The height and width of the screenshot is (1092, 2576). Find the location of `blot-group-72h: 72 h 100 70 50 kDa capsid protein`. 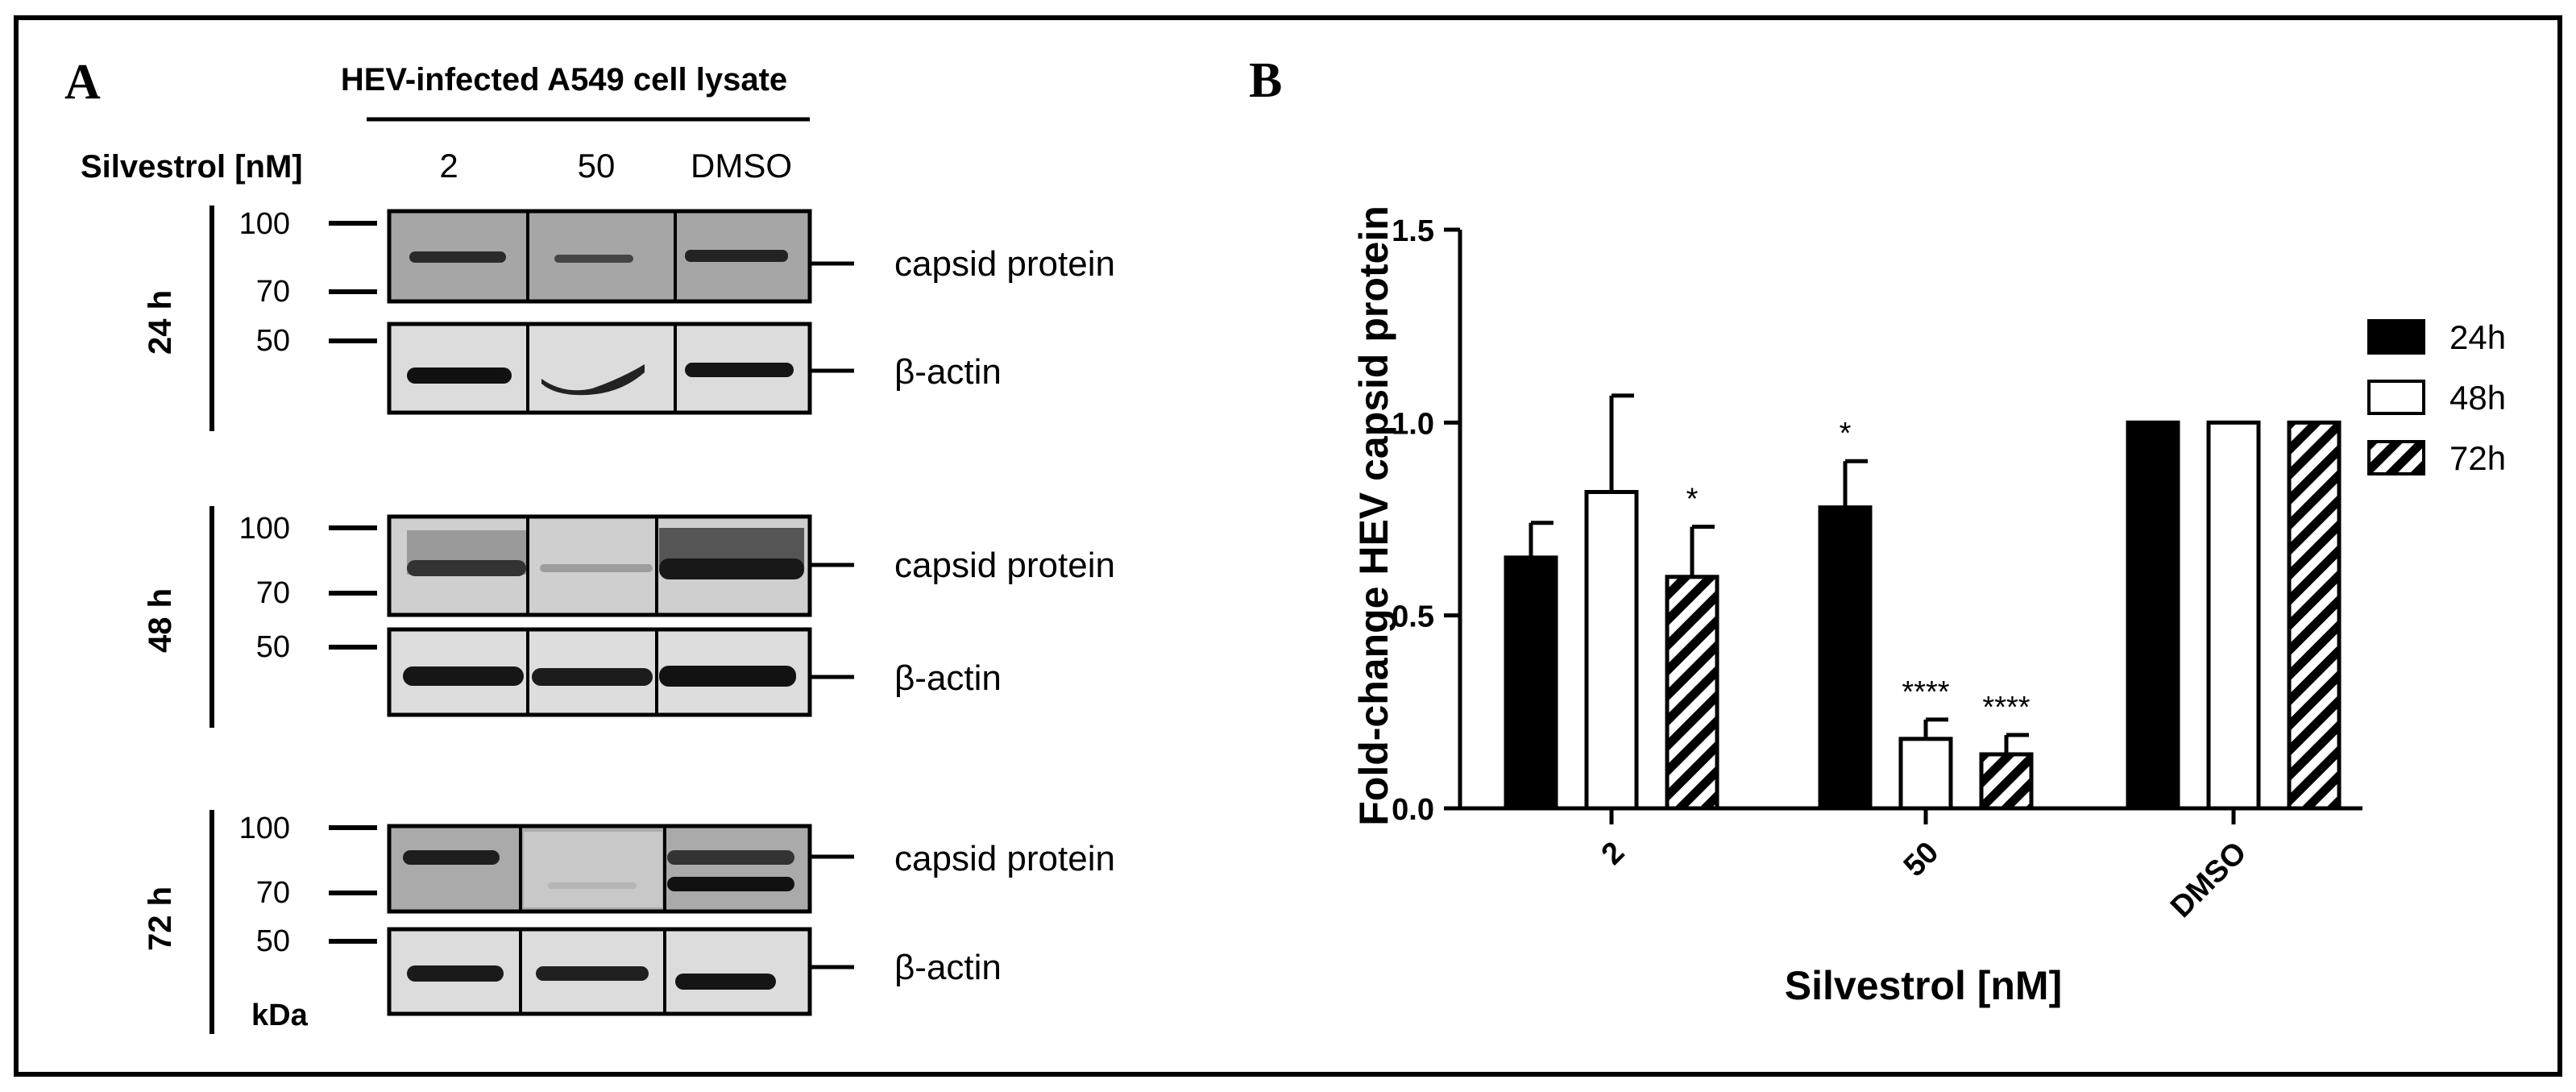

blot-group-72h: 72 h 100 70 50 kDa capsid protein is located at coordinates (629, 922).